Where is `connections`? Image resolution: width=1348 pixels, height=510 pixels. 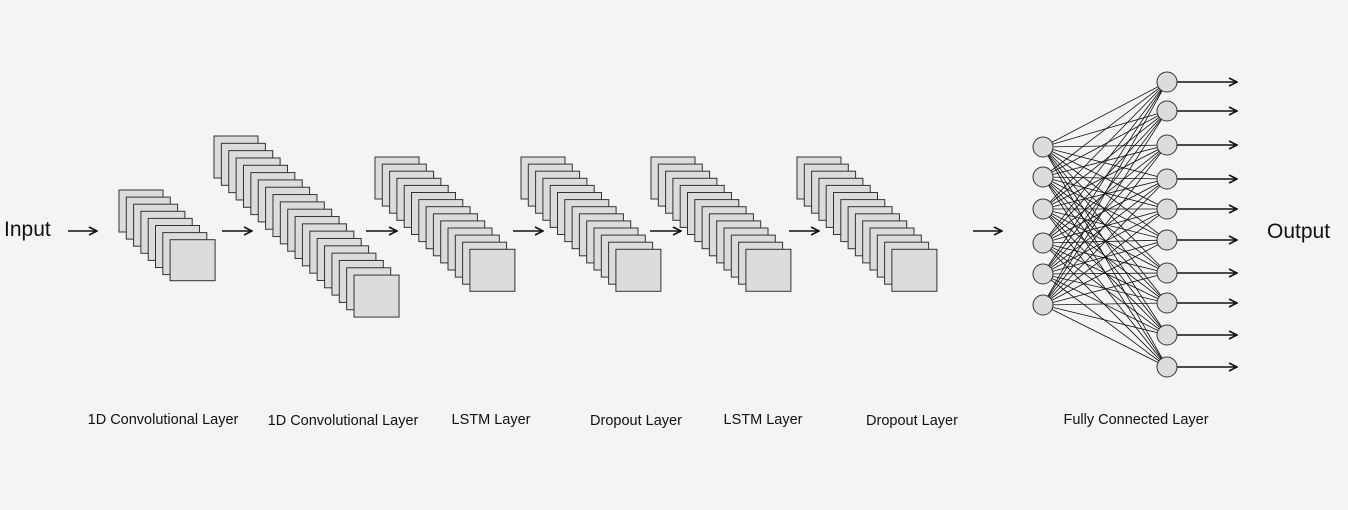
connections is located at coordinates (1105, 224).